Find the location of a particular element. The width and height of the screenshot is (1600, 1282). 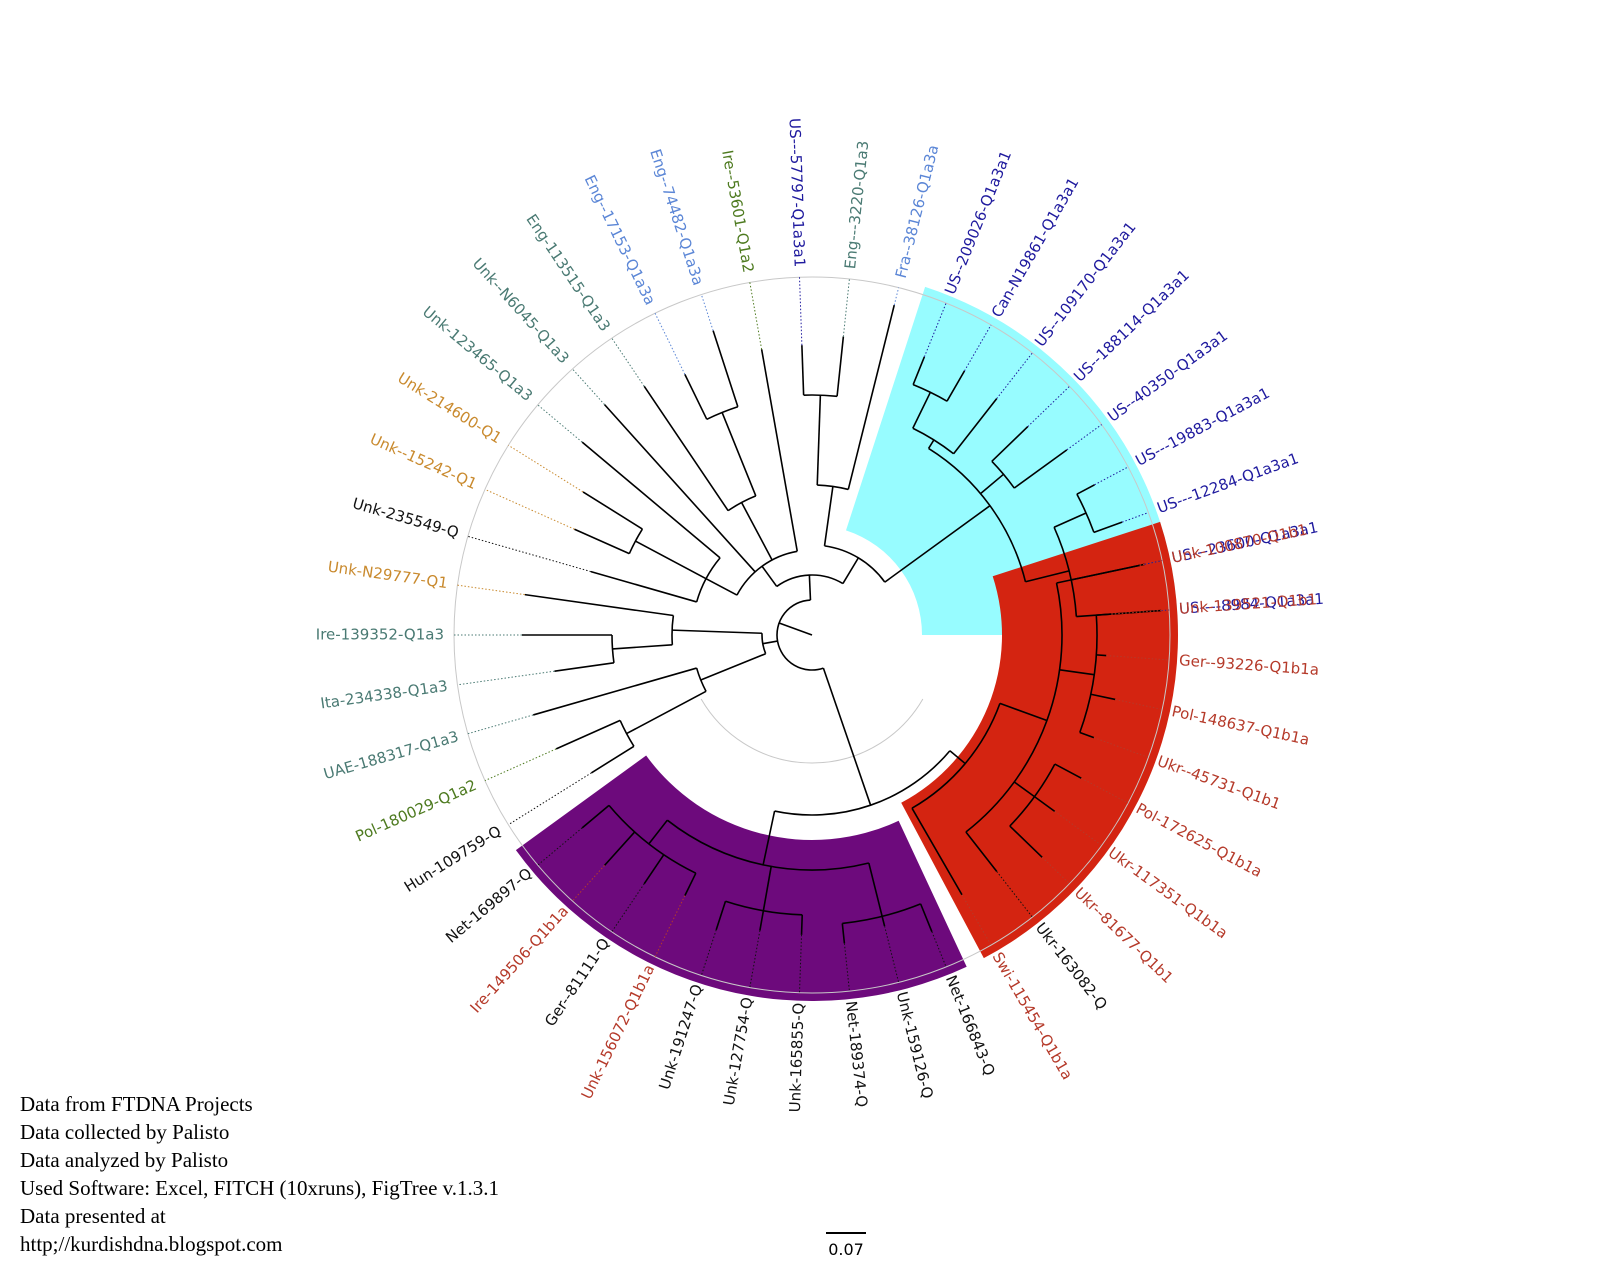

leaf-label: Unk-235549-Q is located at coordinates (406, 518).